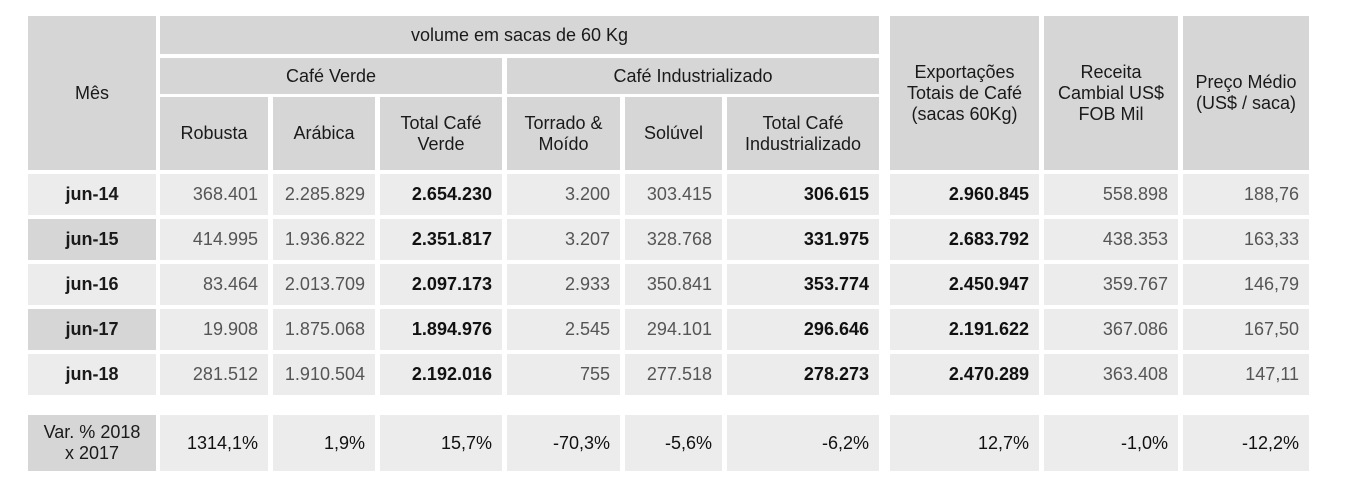 The image size is (1348, 496). Describe the element at coordinates (673, 284) in the screenshot. I see `cell-soluvel: 350.841` at that location.